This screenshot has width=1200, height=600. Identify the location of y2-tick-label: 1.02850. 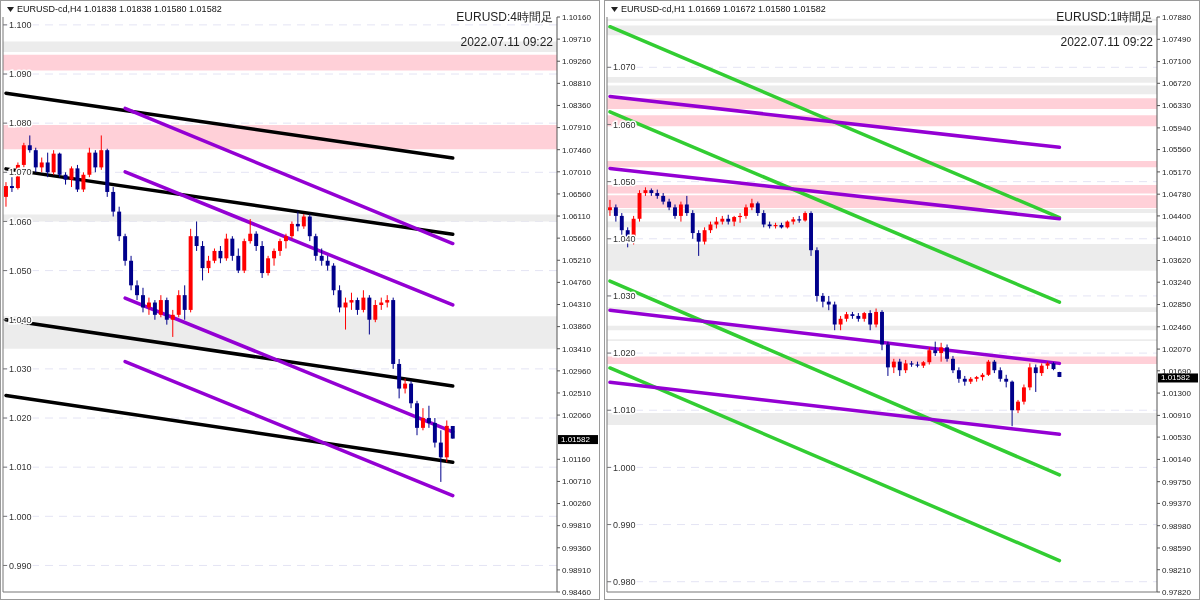
(1177, 305).